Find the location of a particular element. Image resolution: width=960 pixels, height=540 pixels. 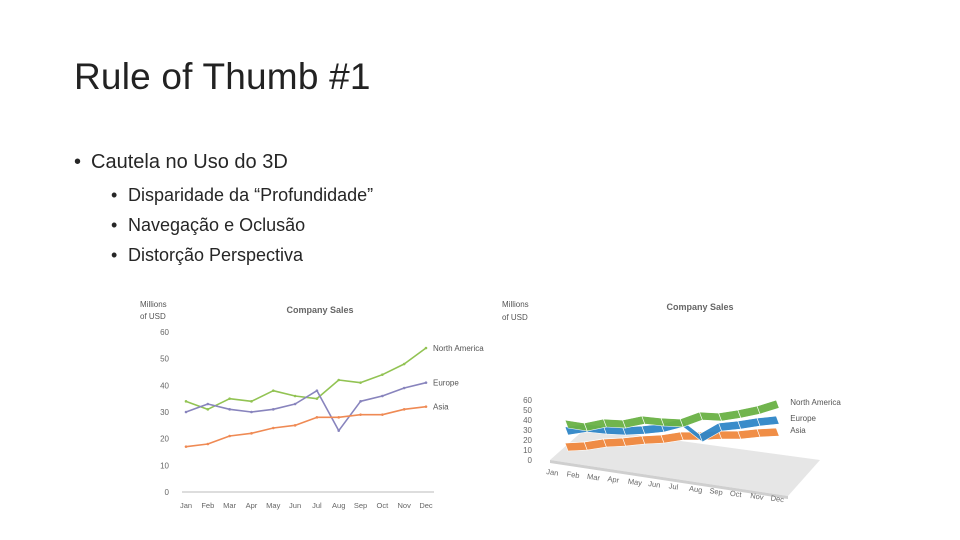

chart-3d-xtick-label: Nov is located at coordinates (757, 496).